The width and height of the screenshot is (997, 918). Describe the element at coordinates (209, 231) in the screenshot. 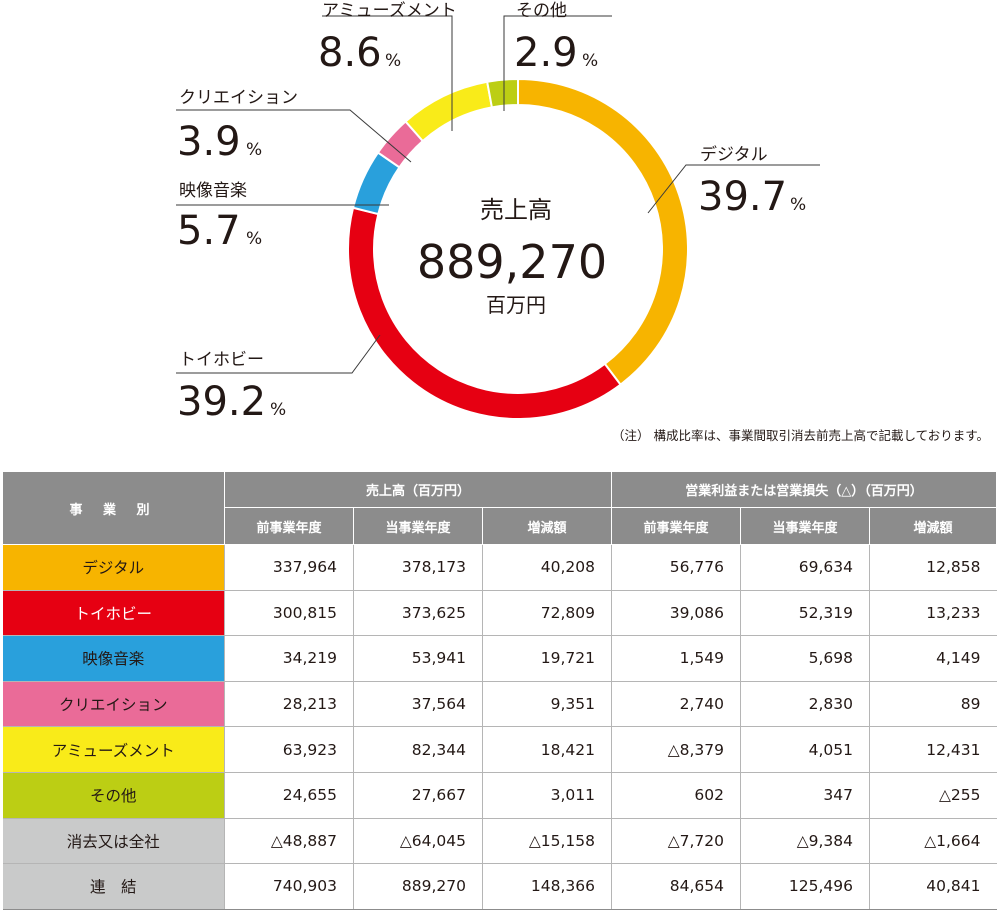

I see `slice-percent-video-music: 5.7` at that location.